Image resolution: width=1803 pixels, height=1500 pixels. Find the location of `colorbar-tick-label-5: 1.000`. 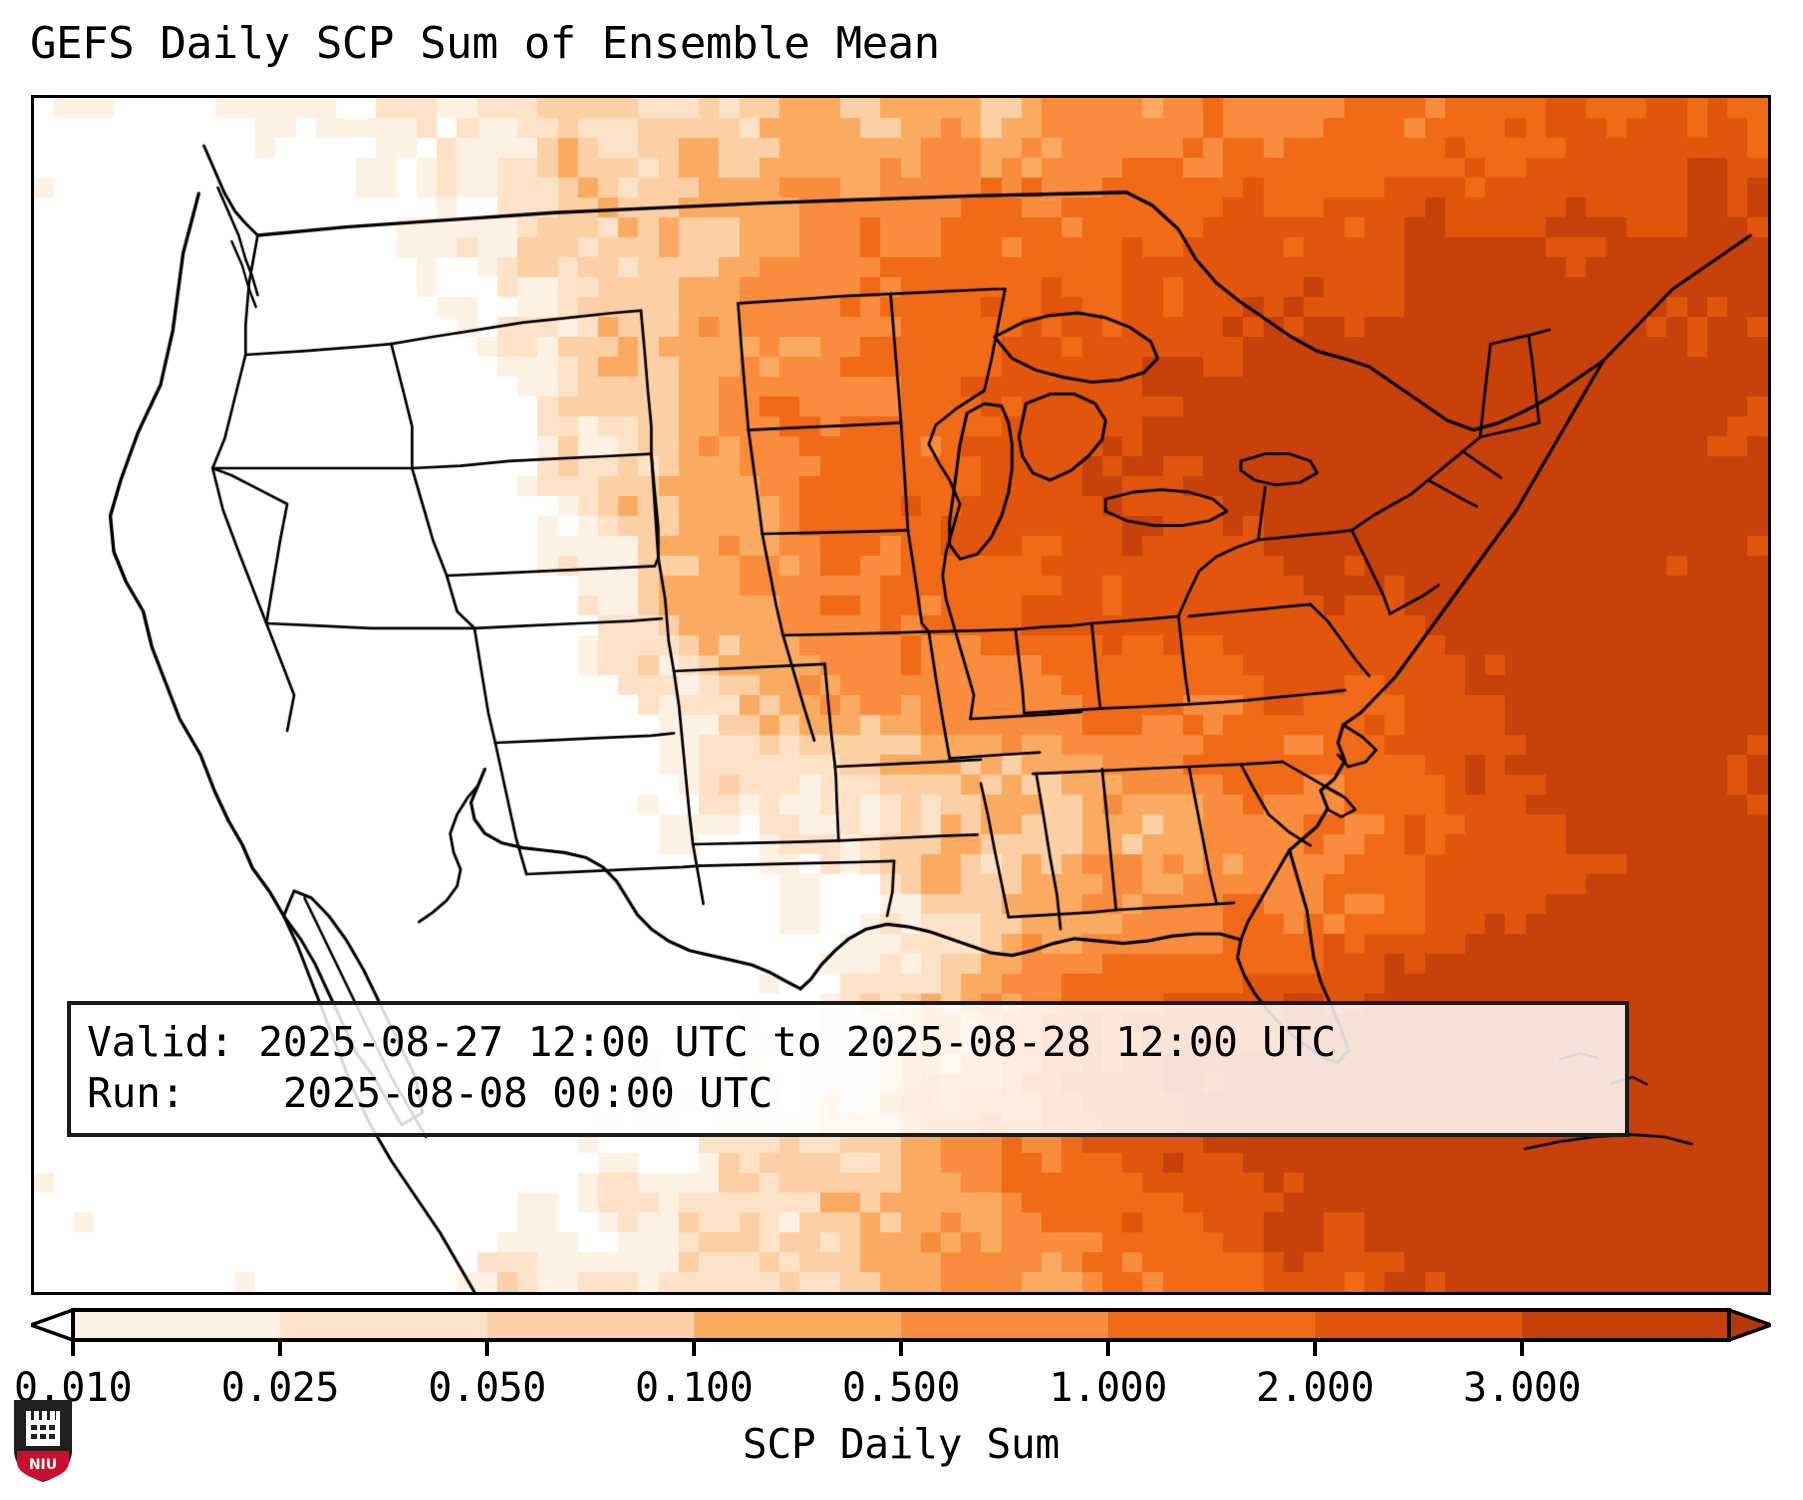

colorbar-tick-label-5: 1.000 is located at coordinates (1108, 1388).